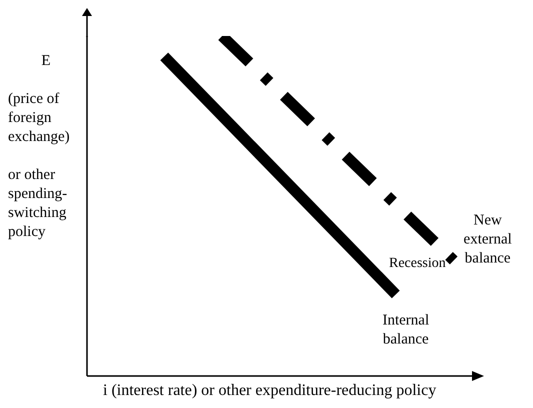 The width and height of the screenshot is (533, 408). What do you see at coordinates (417, 264) in the screenshot?
I see `annotation: Recession` at bounding box center [417, 264].